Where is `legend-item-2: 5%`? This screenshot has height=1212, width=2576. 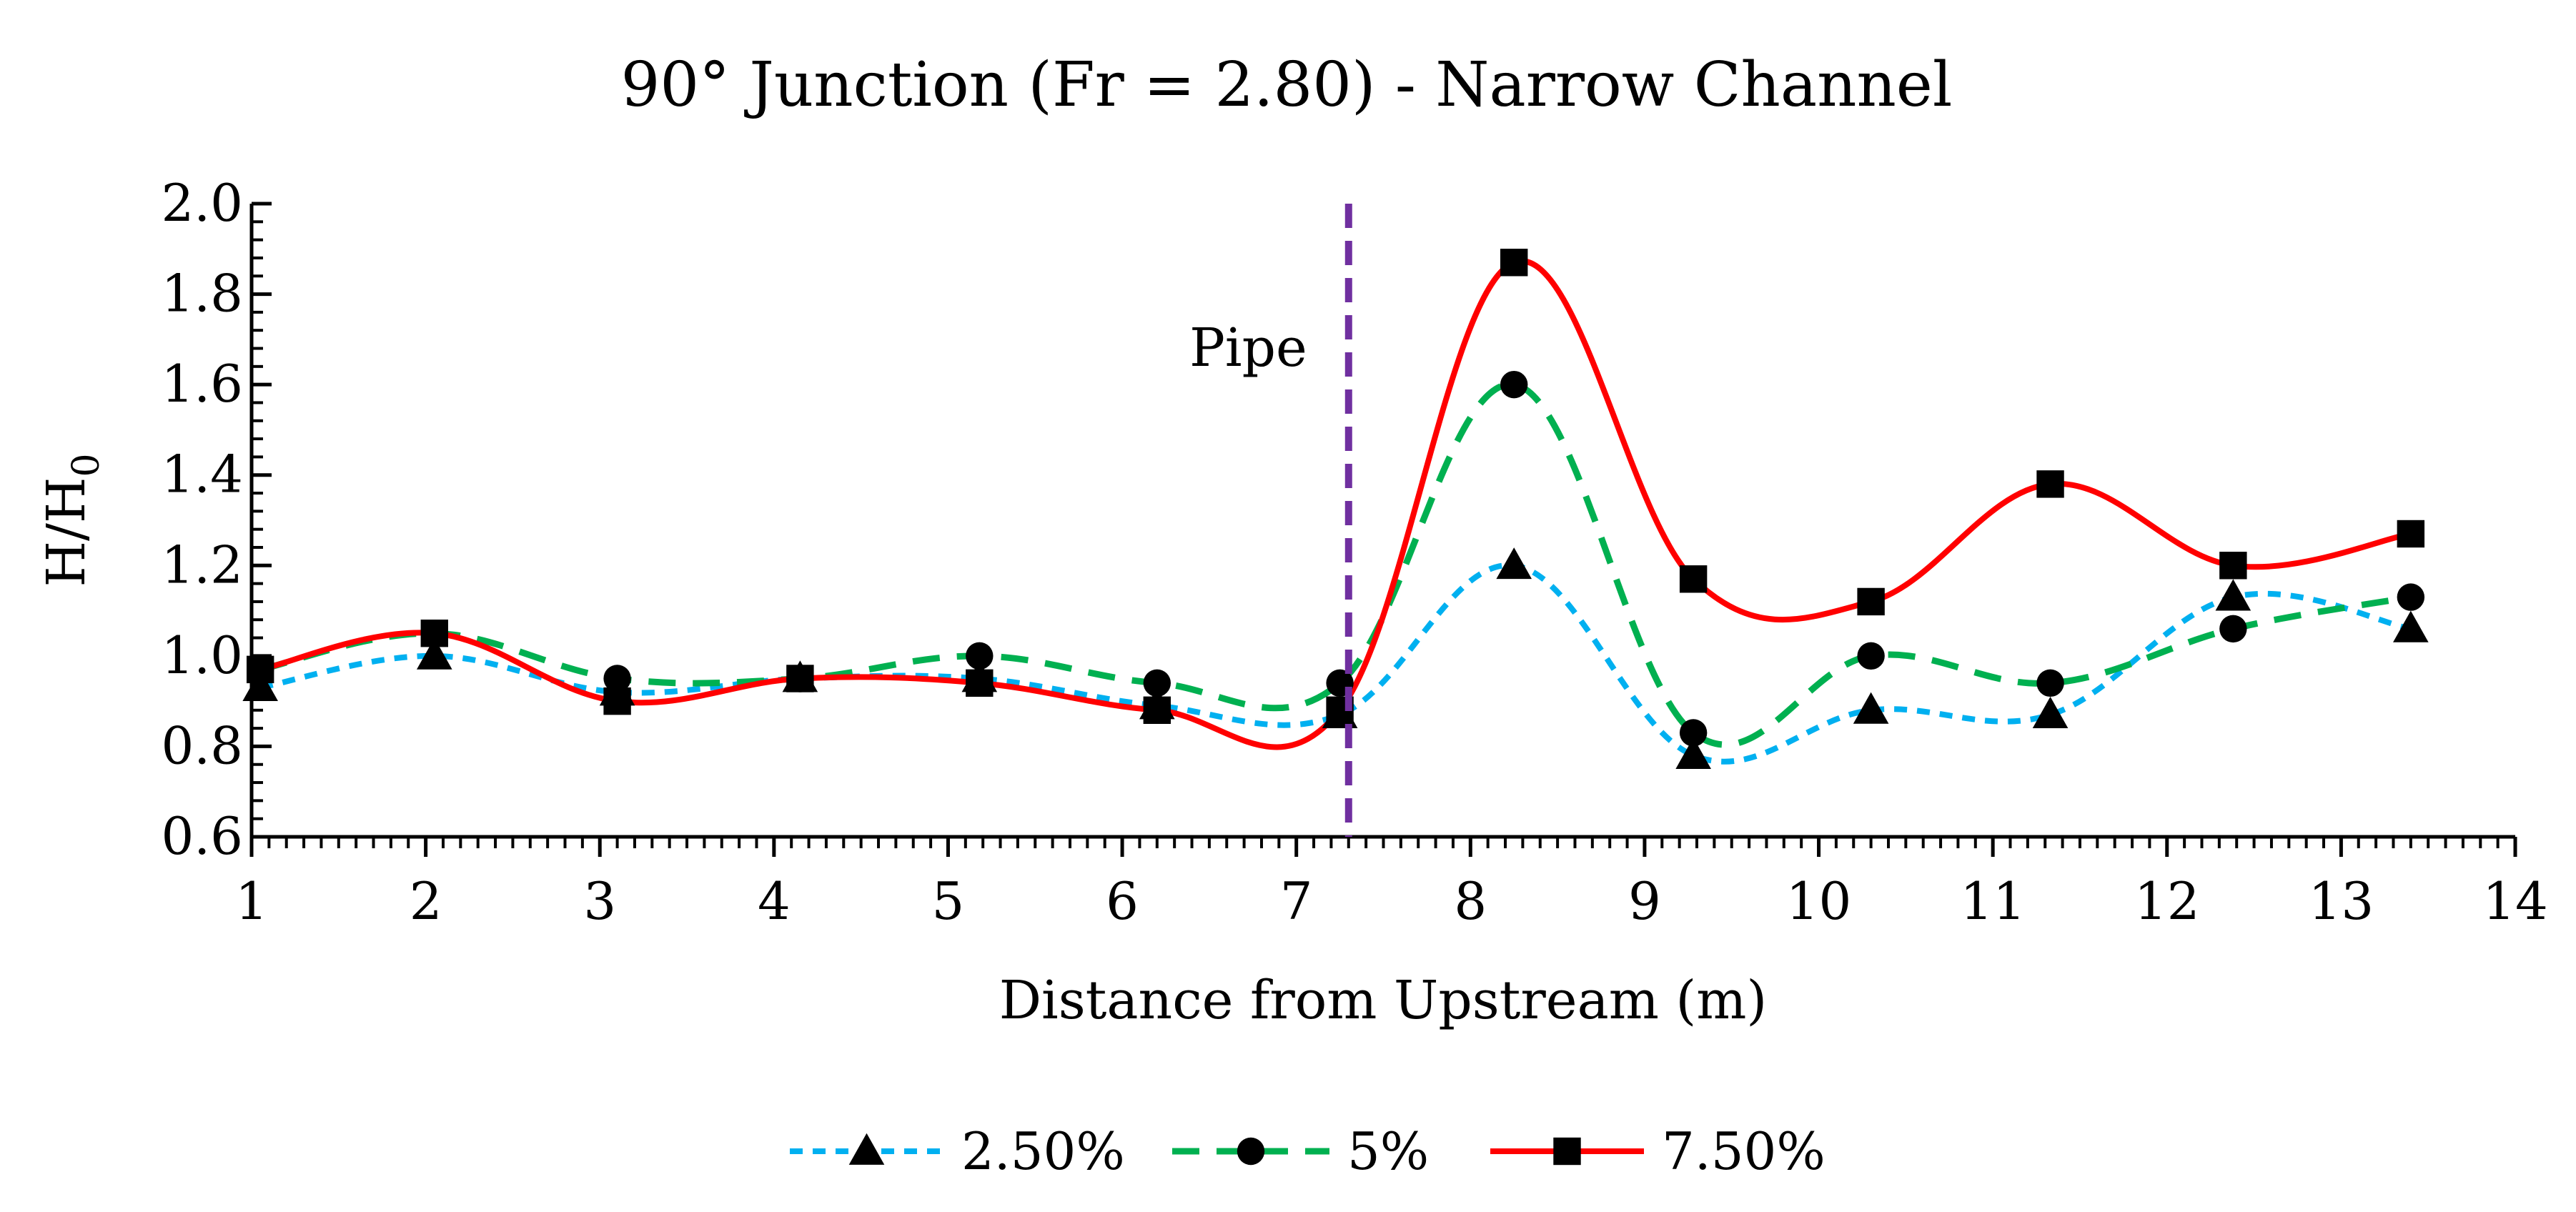 legend-item-2: 5% is located at coordinates (1300, 1151).